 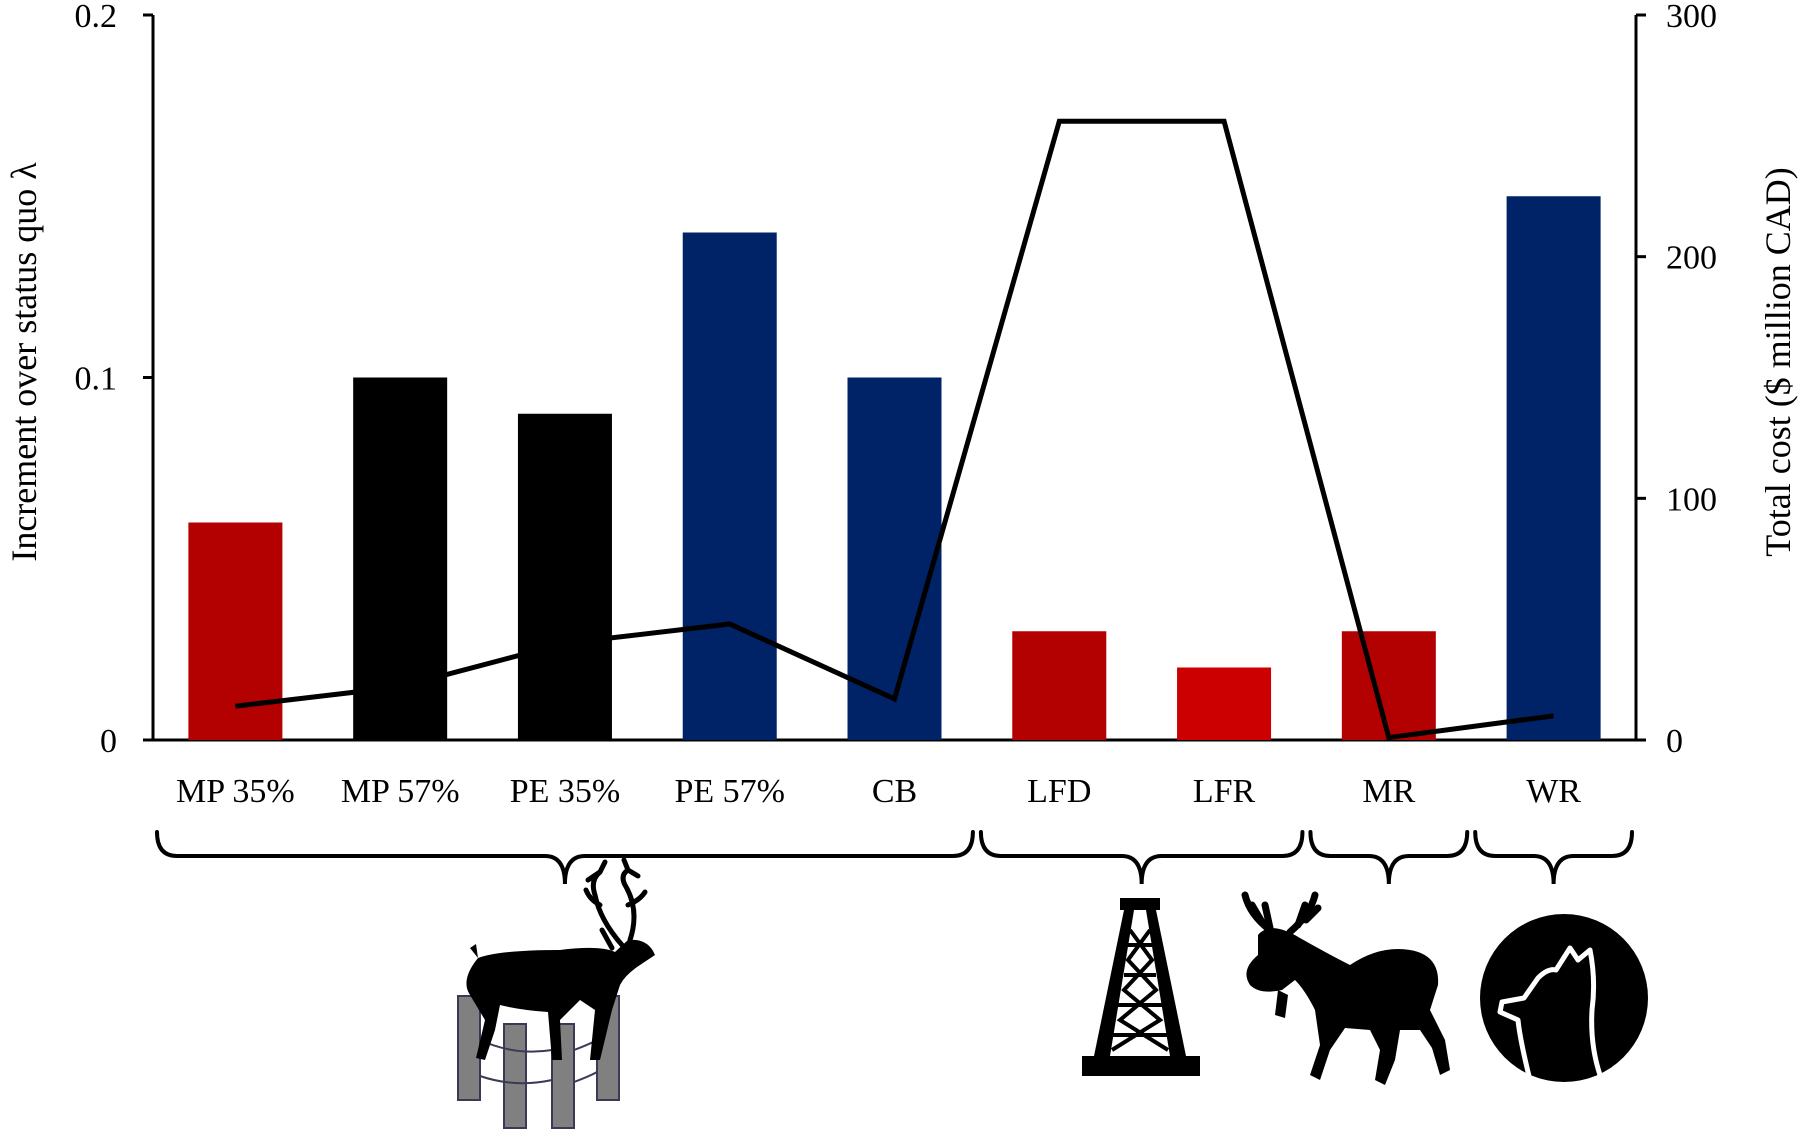 What do you see at coordinates (556, 993) in the screenshot?
I see `caribou-fence-icon` at bounding box center [556, 993].